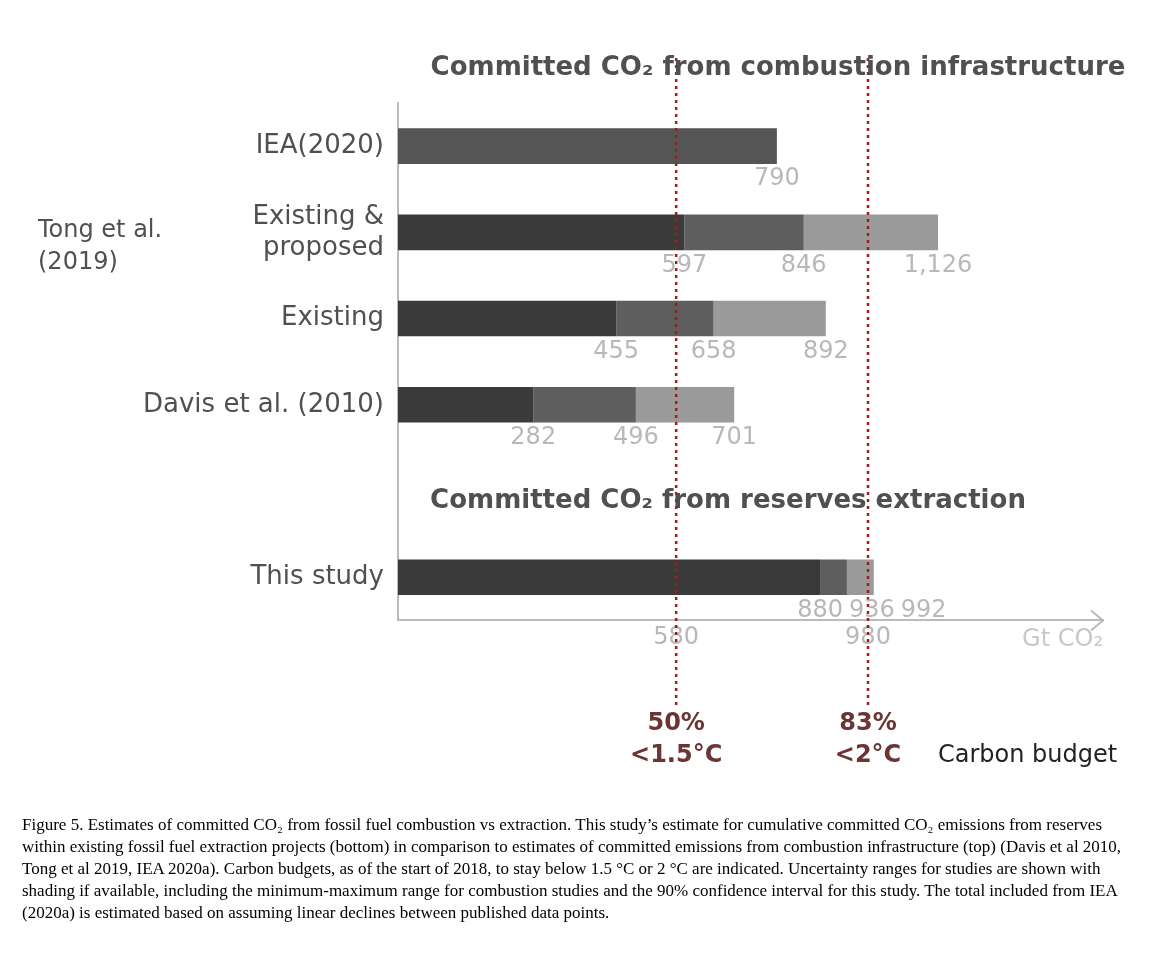 The image size is (1171, 964). I want to click on y-tick-label: Davis et al. (2010), so click(263, 402).